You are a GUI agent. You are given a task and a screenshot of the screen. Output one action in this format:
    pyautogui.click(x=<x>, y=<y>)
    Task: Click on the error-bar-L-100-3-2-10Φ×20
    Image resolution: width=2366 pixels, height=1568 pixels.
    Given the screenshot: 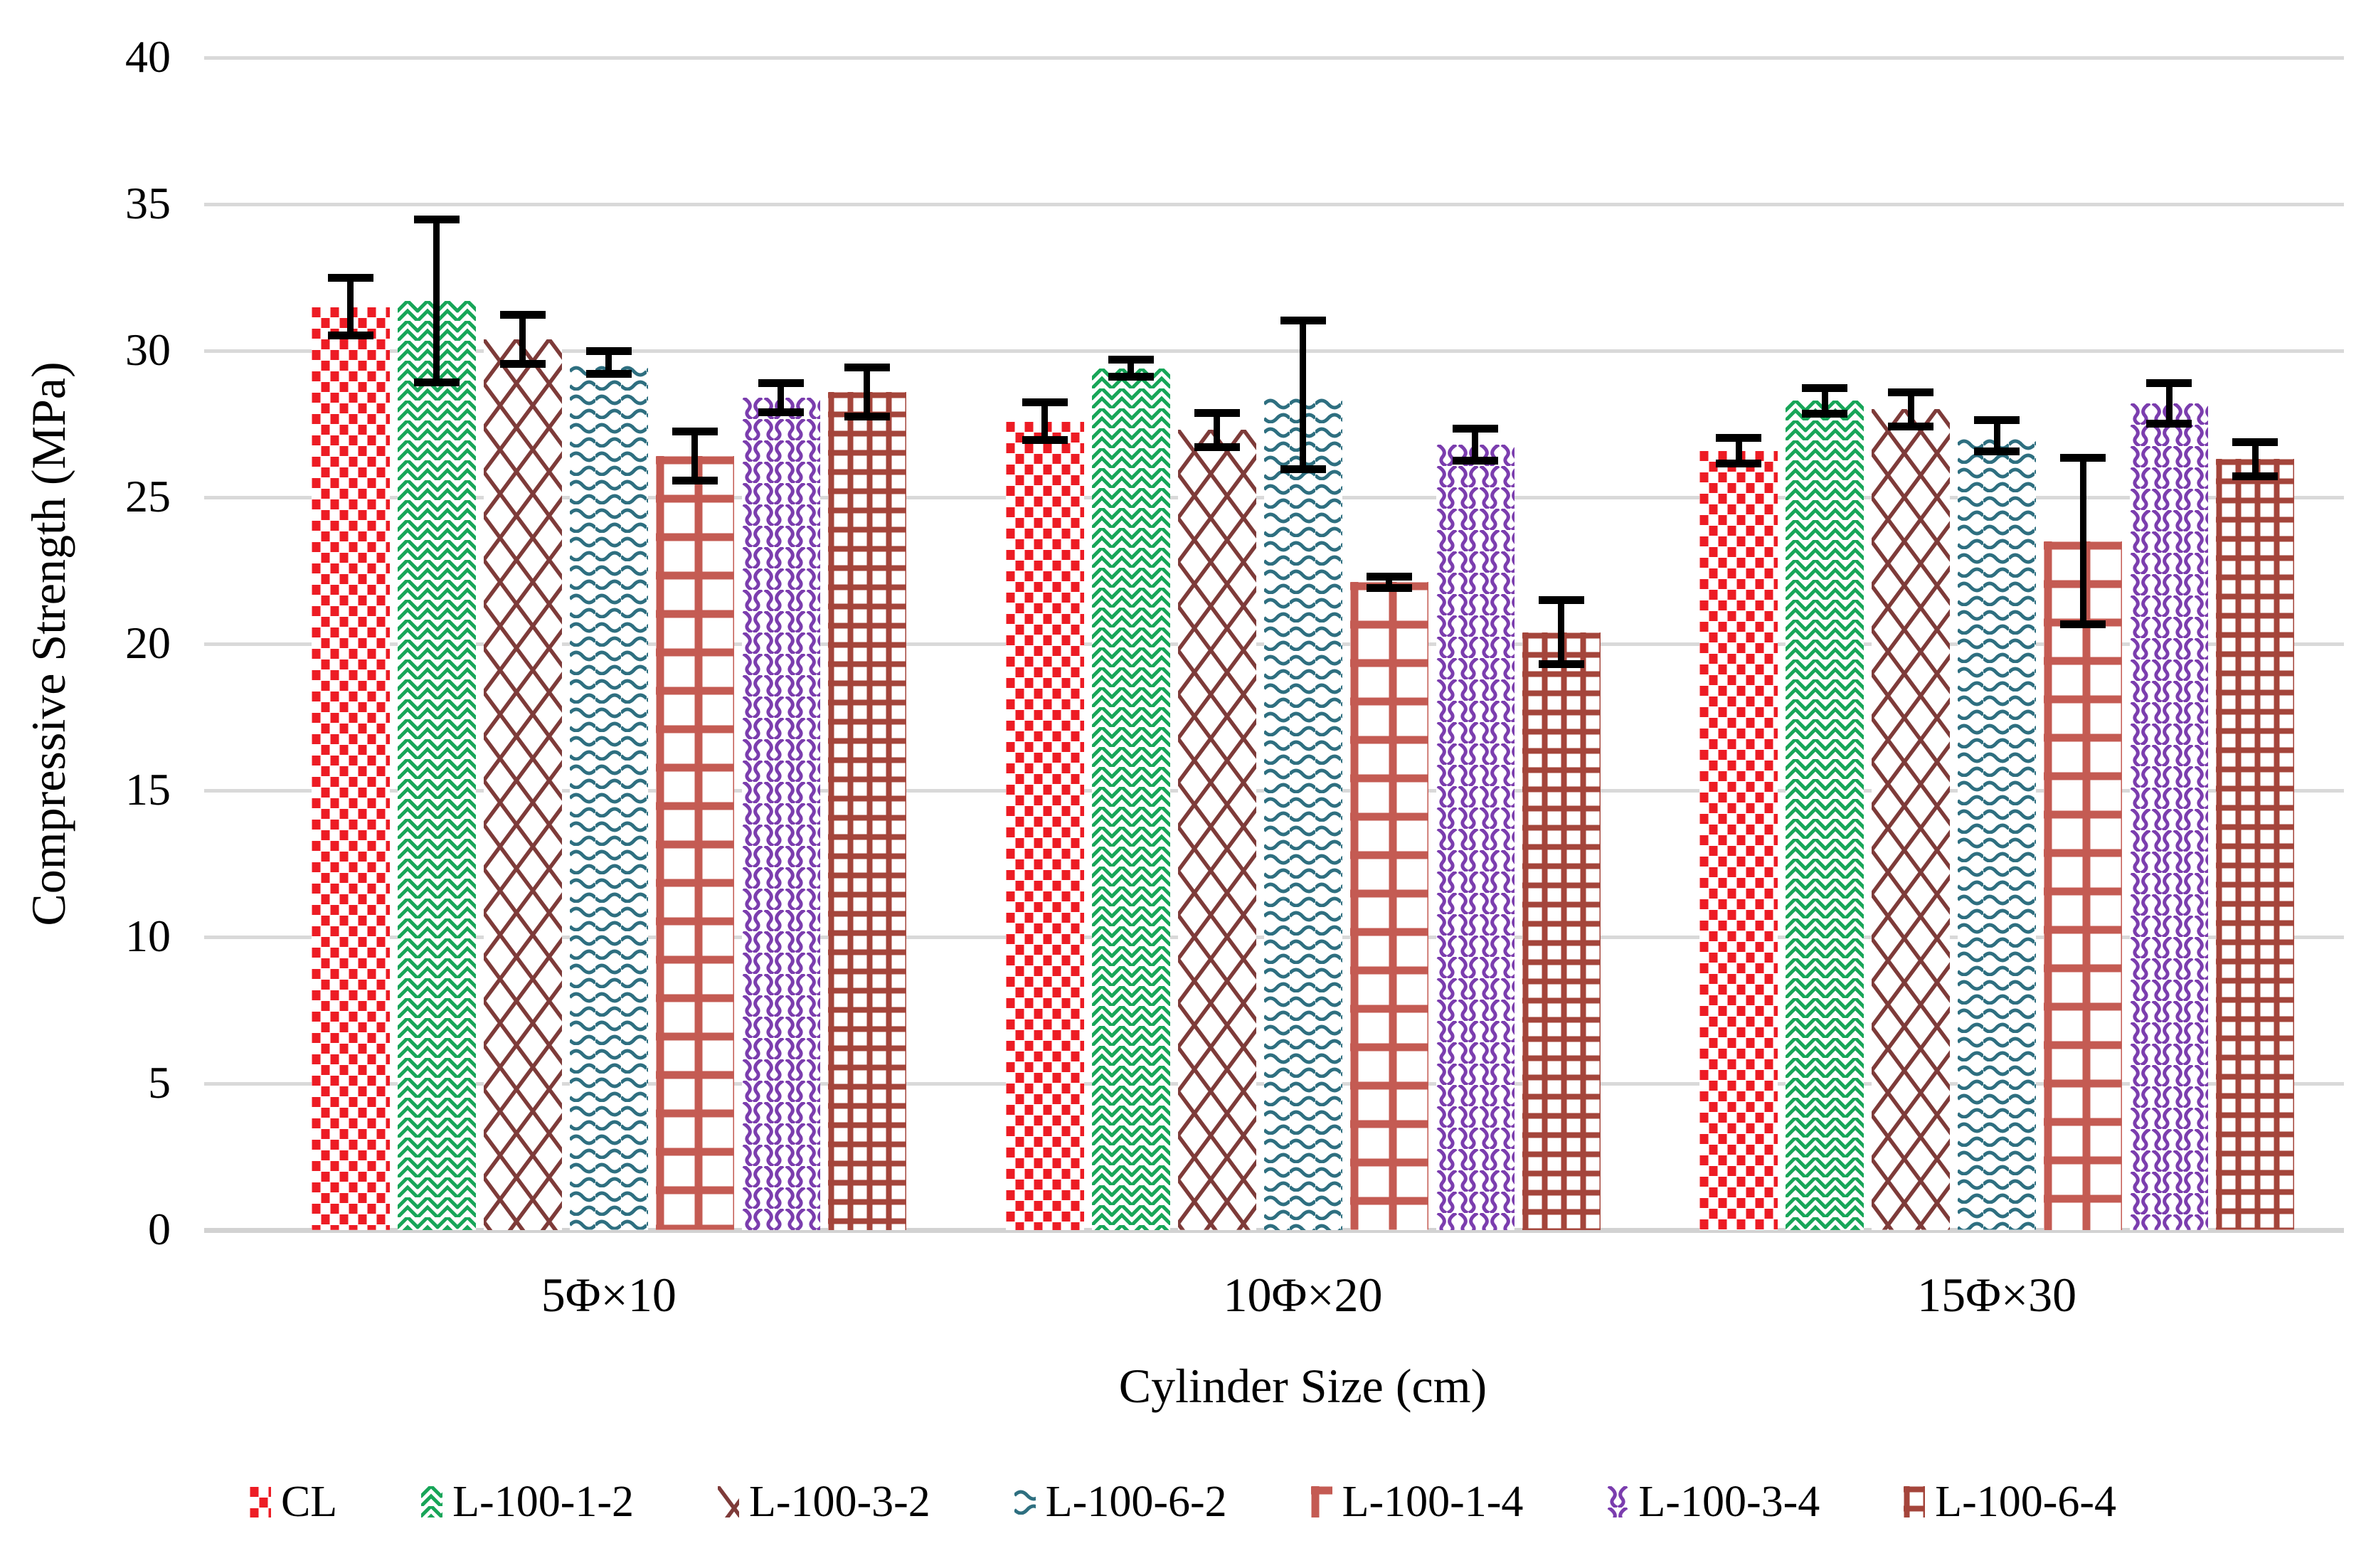 What is the action you would take?
    pyautogui.click(x=1217, y=430)
    